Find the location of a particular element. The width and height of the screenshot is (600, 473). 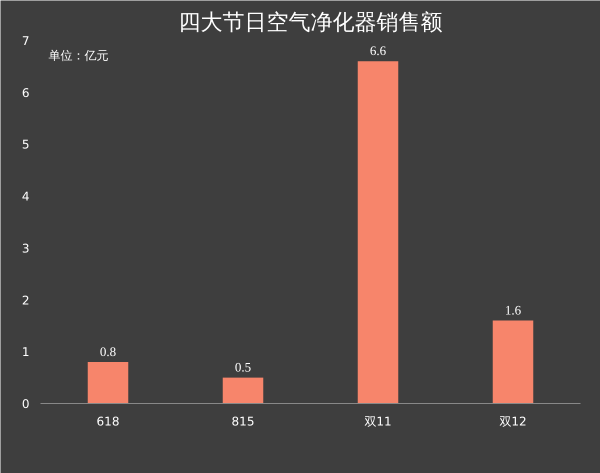

data-label: 0.8 is located at coordinates (108, 352).